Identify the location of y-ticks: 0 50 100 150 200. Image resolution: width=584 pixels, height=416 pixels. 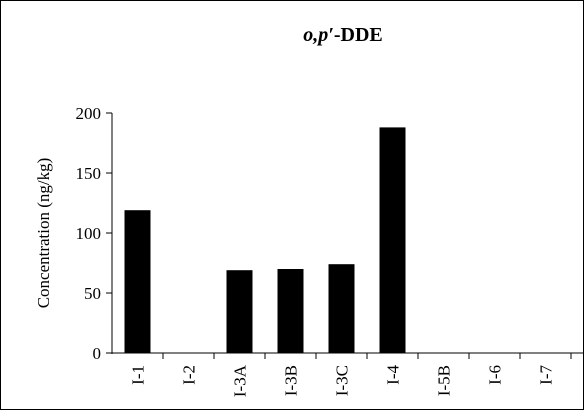
(94, 233).